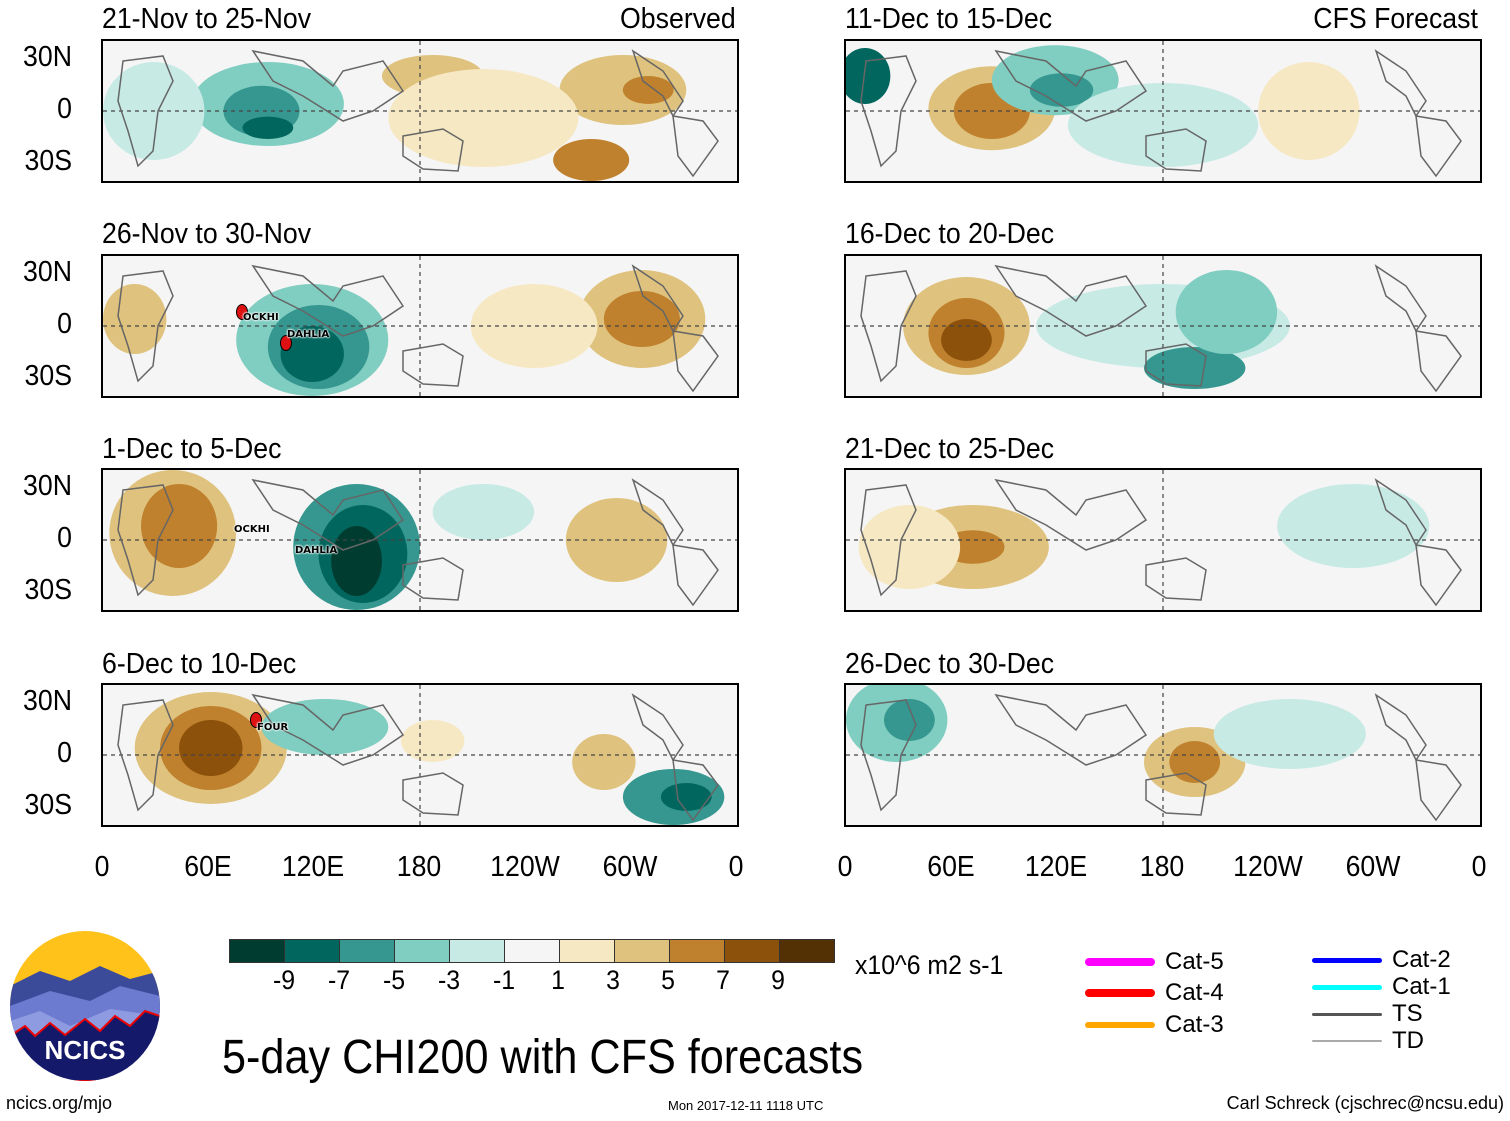  I want to click on legend-label: TS, so click(1407, 1013).